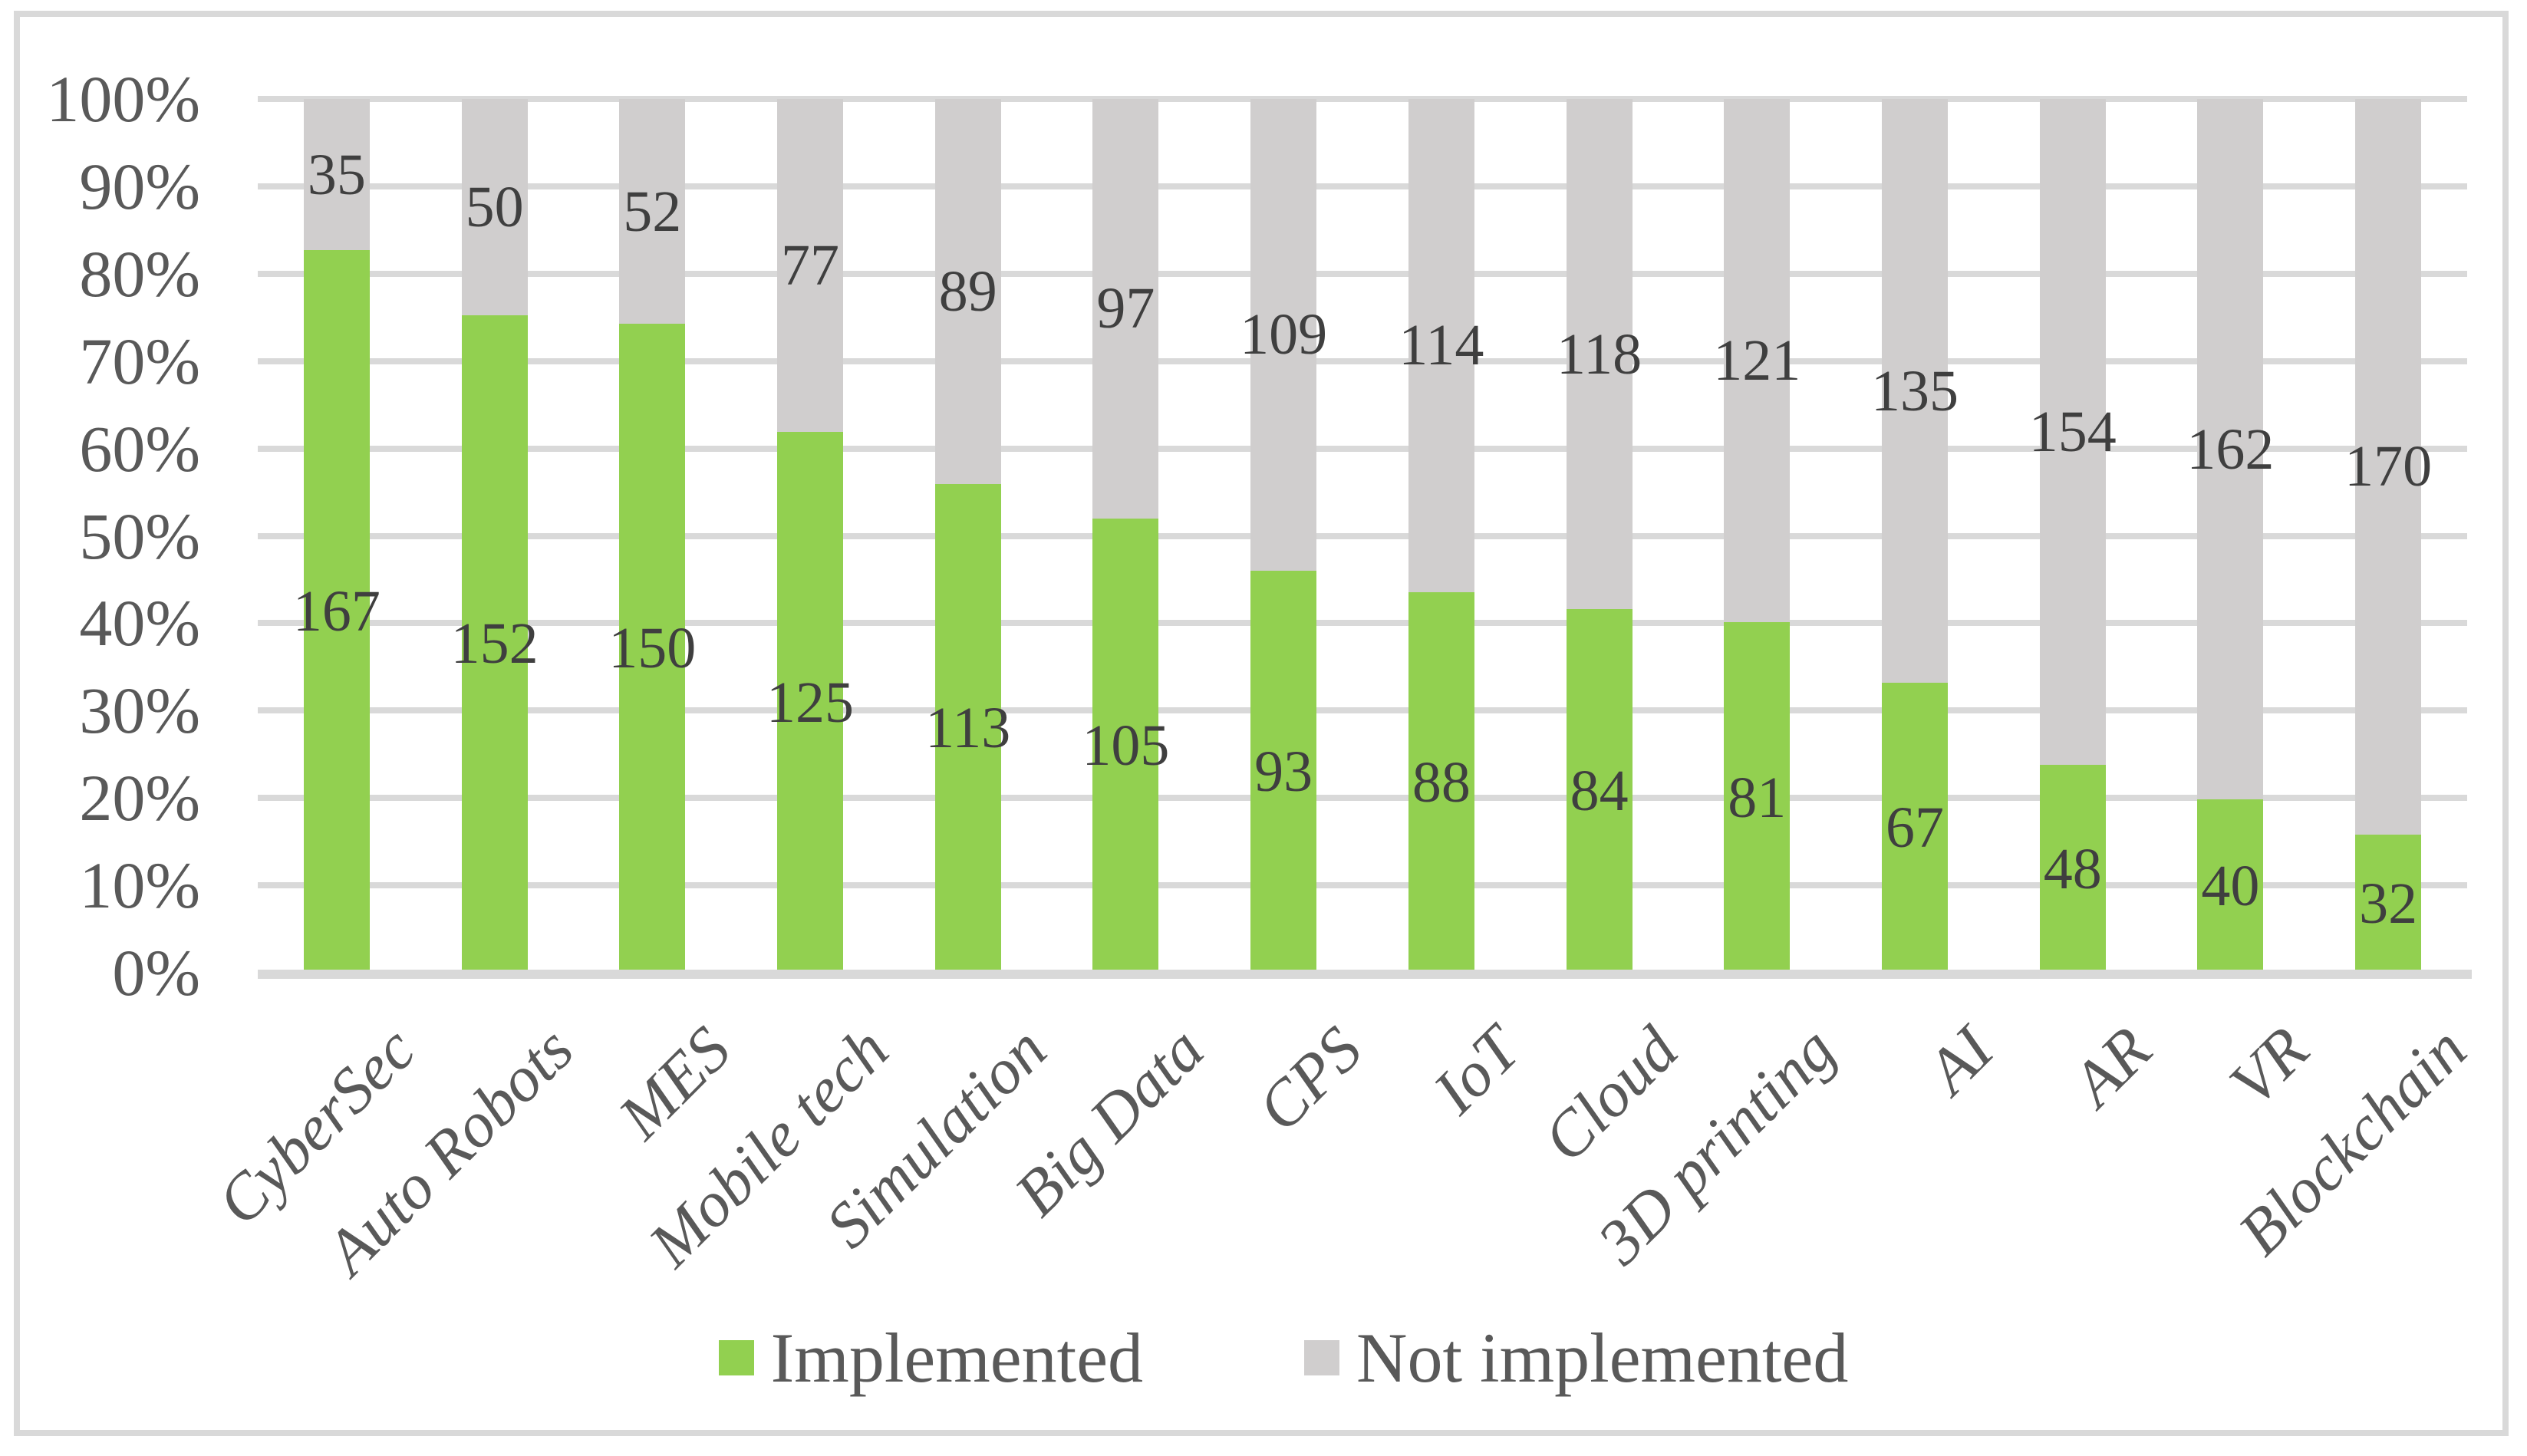 This screenshot has height=1456, width=2527. What do you see at coordinates (1362, 448) in the screenshot?
I see `gridline-60%` at bounding box center [1362, 448].